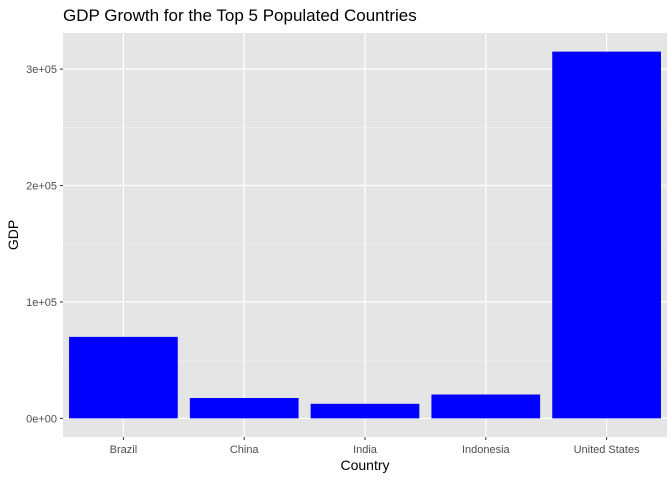 Image resolution: width=672 pixels, height=480 pixels. What do you see at coordinates (606, 235) in the screenshot?
I see `bar-united-states` at bounding box center [606, 235].